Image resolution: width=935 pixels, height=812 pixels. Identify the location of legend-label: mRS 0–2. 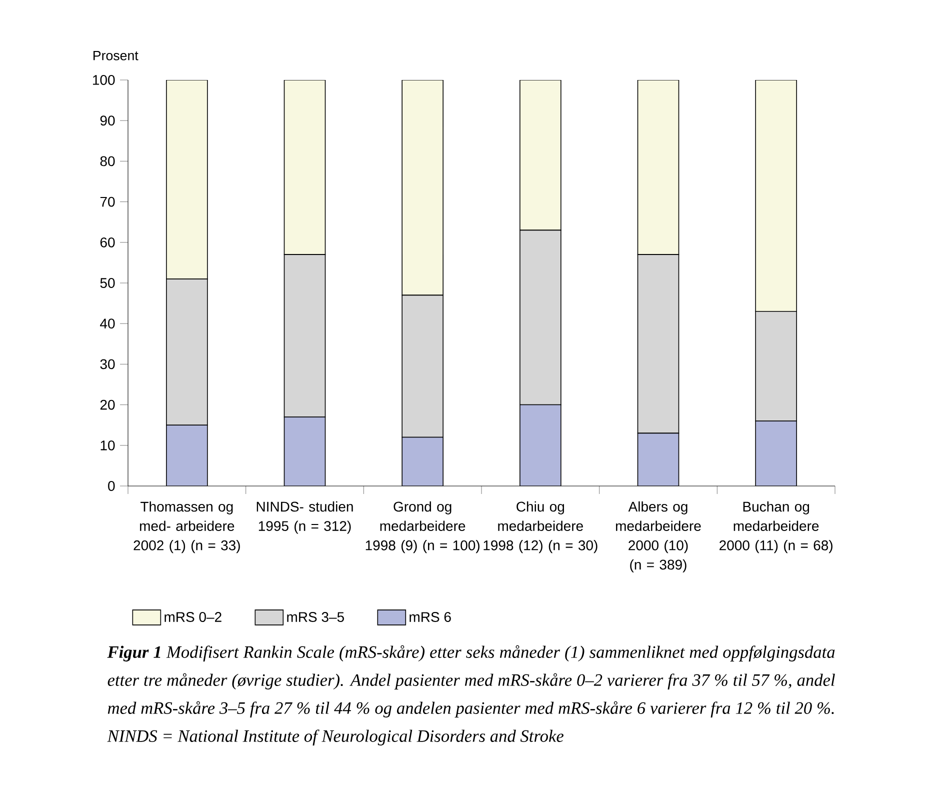
(193, 617).